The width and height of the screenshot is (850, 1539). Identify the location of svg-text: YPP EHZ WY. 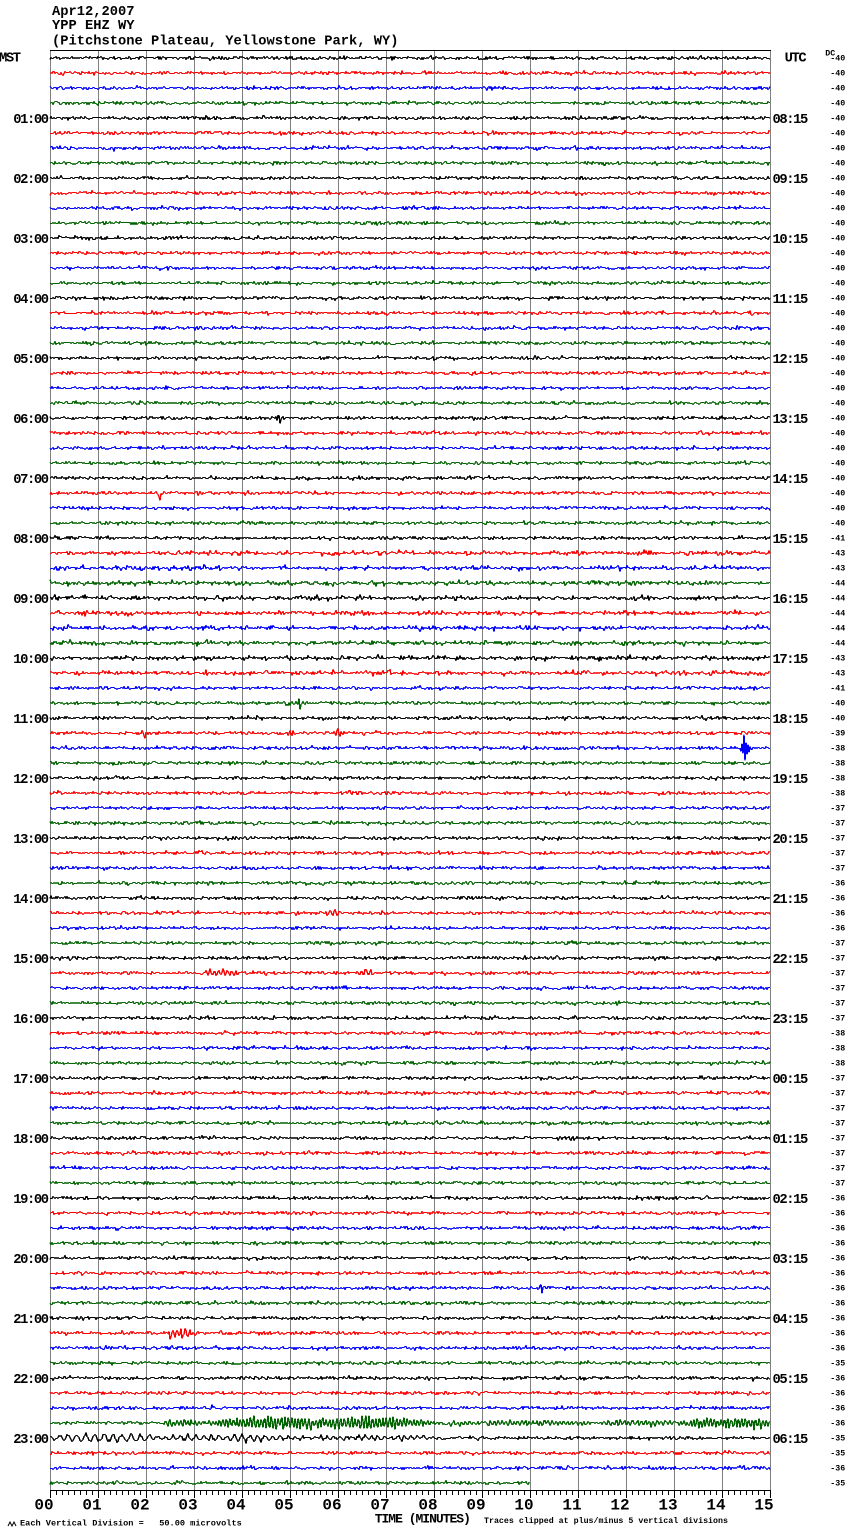
(93, 26).